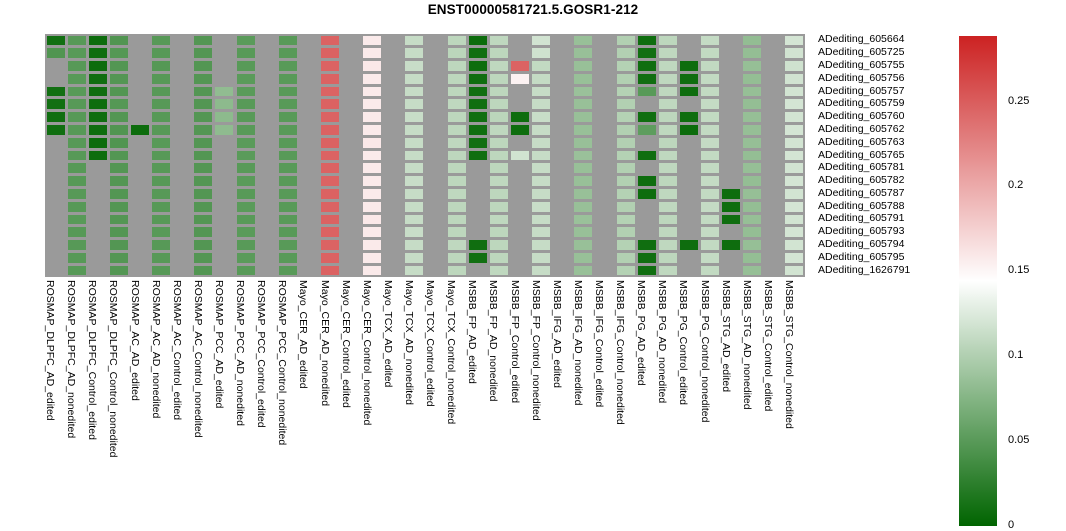  Describe the element at coordinates (240, 353) in the screenshot. I see `column-label: ROSMAP_PCC_AD_nonedited` at that location.